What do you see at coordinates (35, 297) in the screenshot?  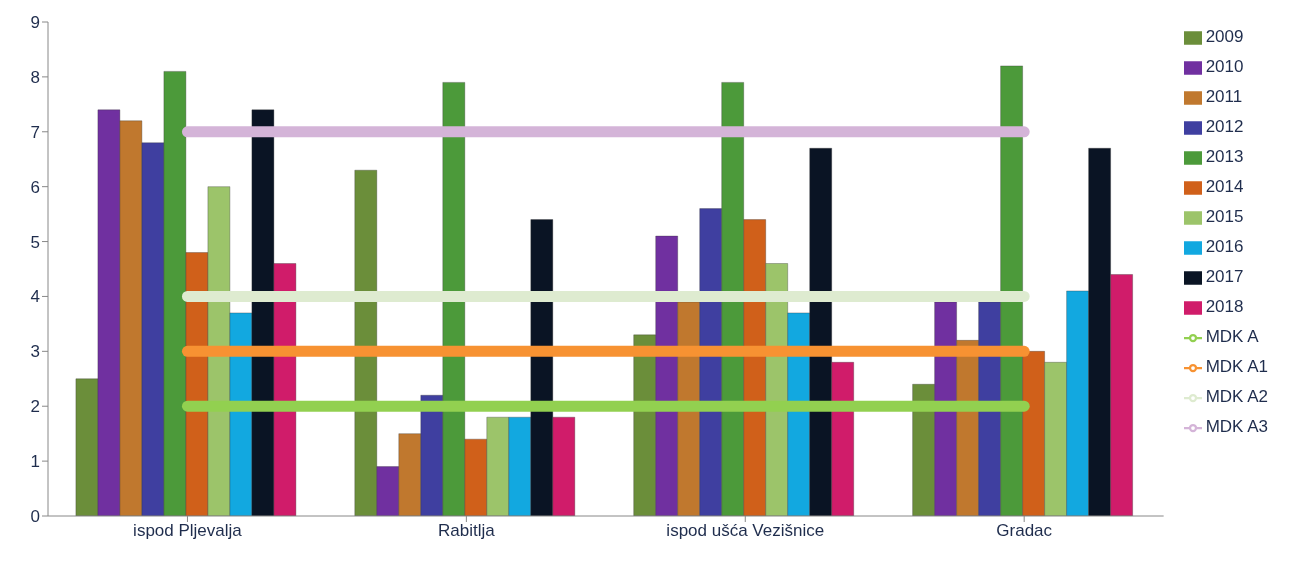 I see `y-tick-label: 4` at bounding box center [35, 297].